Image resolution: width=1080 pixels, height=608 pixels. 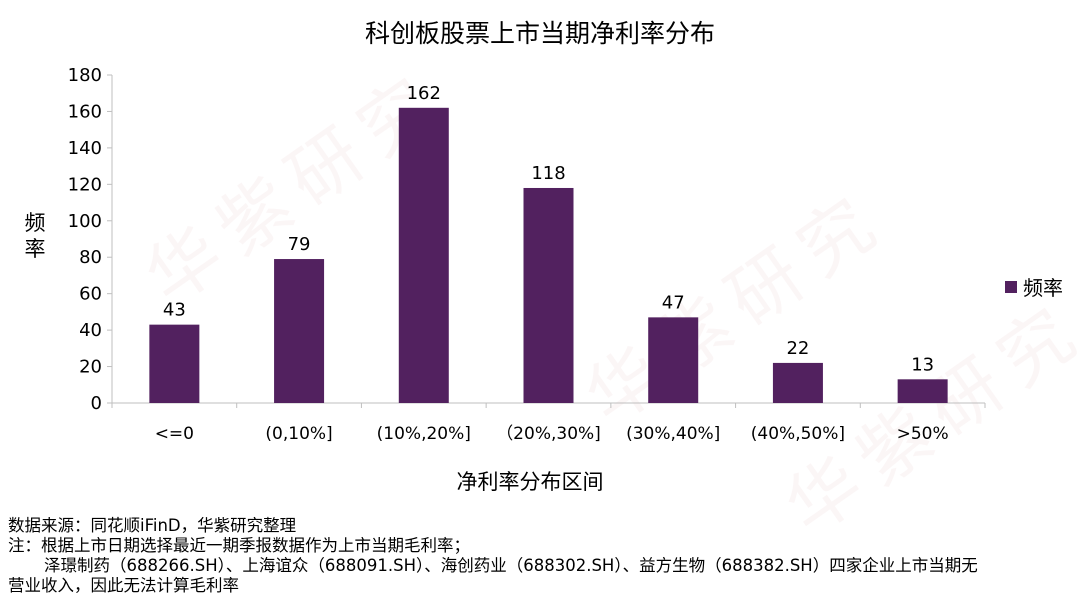 I want to click on note-line: 营业收入，因此无法计算毛利率, so click(x=123, y=585).